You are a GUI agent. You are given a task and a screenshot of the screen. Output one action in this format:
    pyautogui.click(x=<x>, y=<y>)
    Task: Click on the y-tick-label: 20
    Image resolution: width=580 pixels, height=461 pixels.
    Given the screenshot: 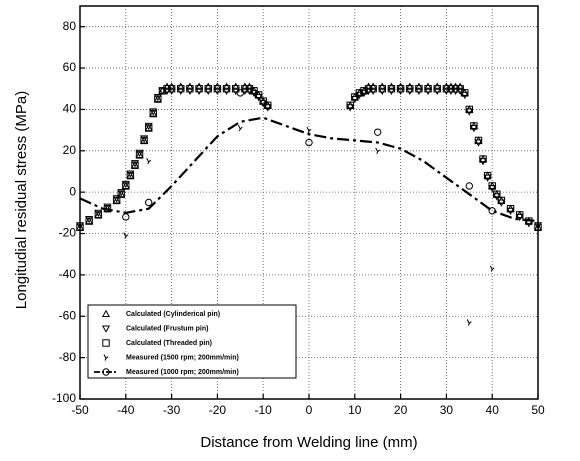 What is the action you would take?
    pyautogui.click(x=70, y=150)
    